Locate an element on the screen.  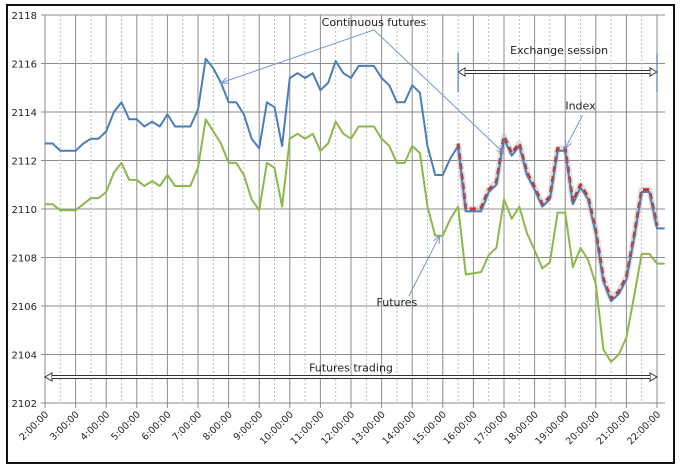
y-axis: 2102 2104 2106 2108 2110 2112 2114 2116 2118 is located at coordinates (24, 210).